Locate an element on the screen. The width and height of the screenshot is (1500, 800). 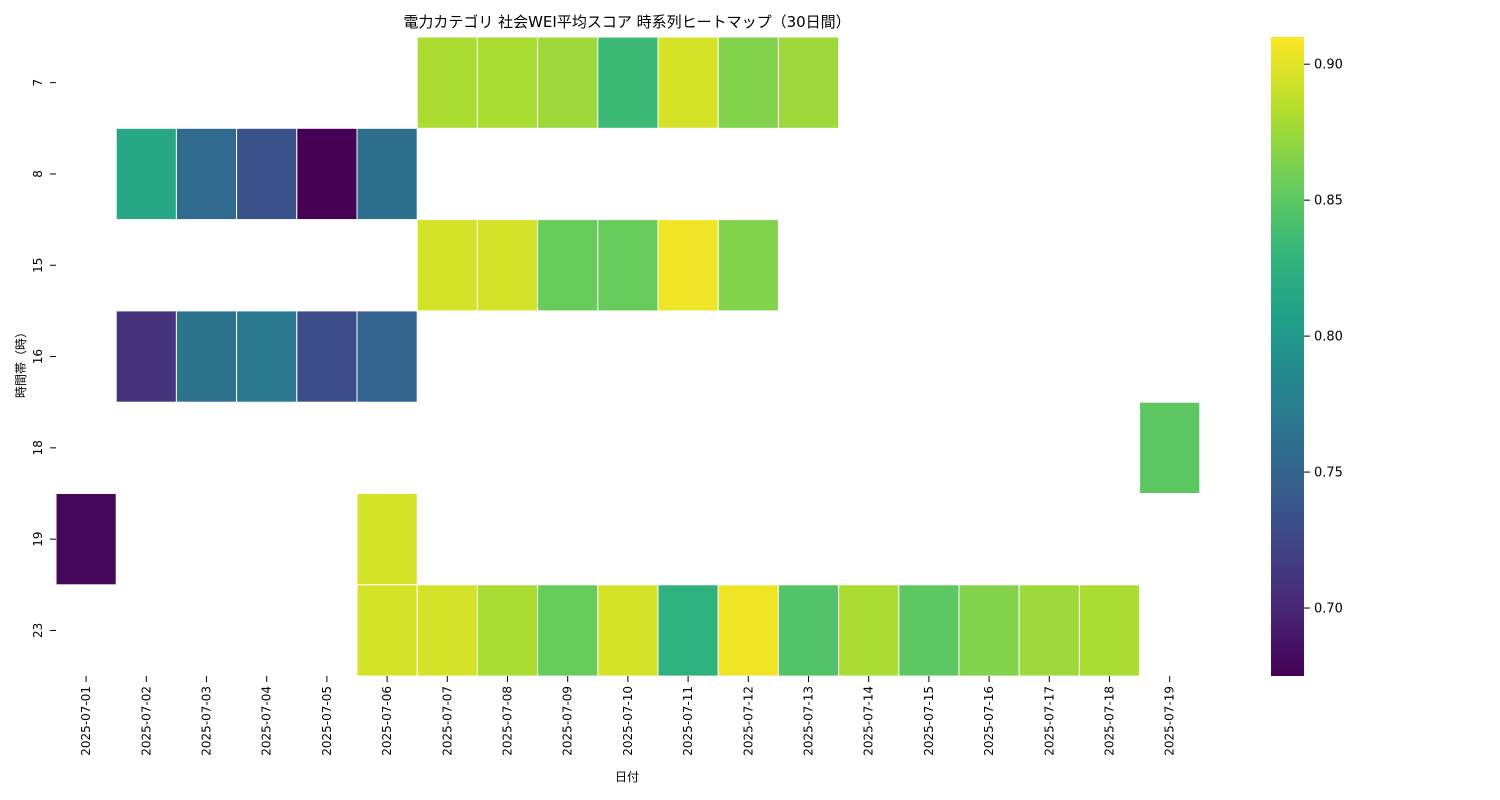
x-tick-label: 2025-07-19 is located at coordinates (1170, 721).